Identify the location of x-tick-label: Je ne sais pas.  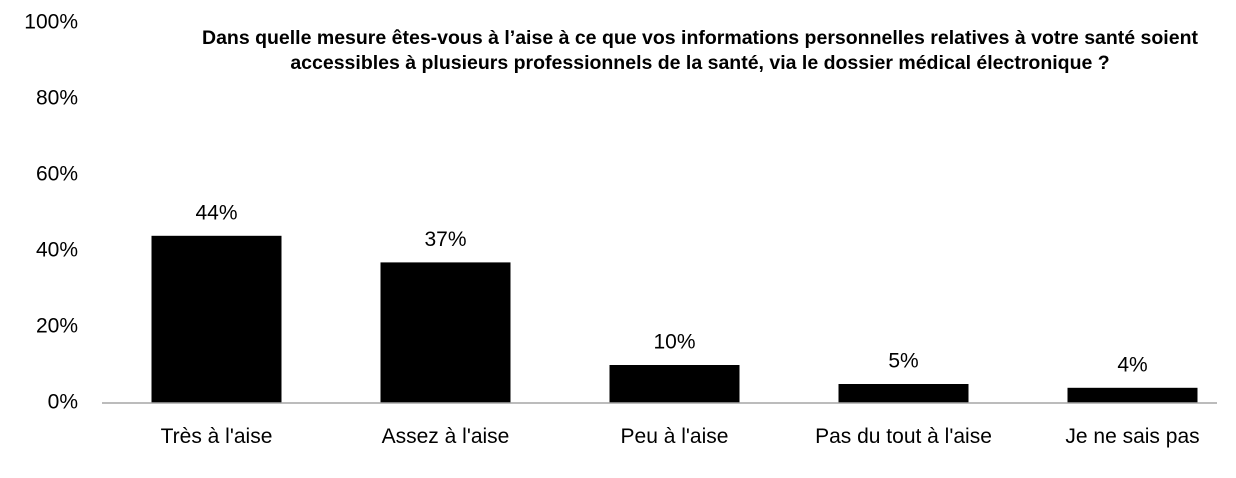
(1132, 436).